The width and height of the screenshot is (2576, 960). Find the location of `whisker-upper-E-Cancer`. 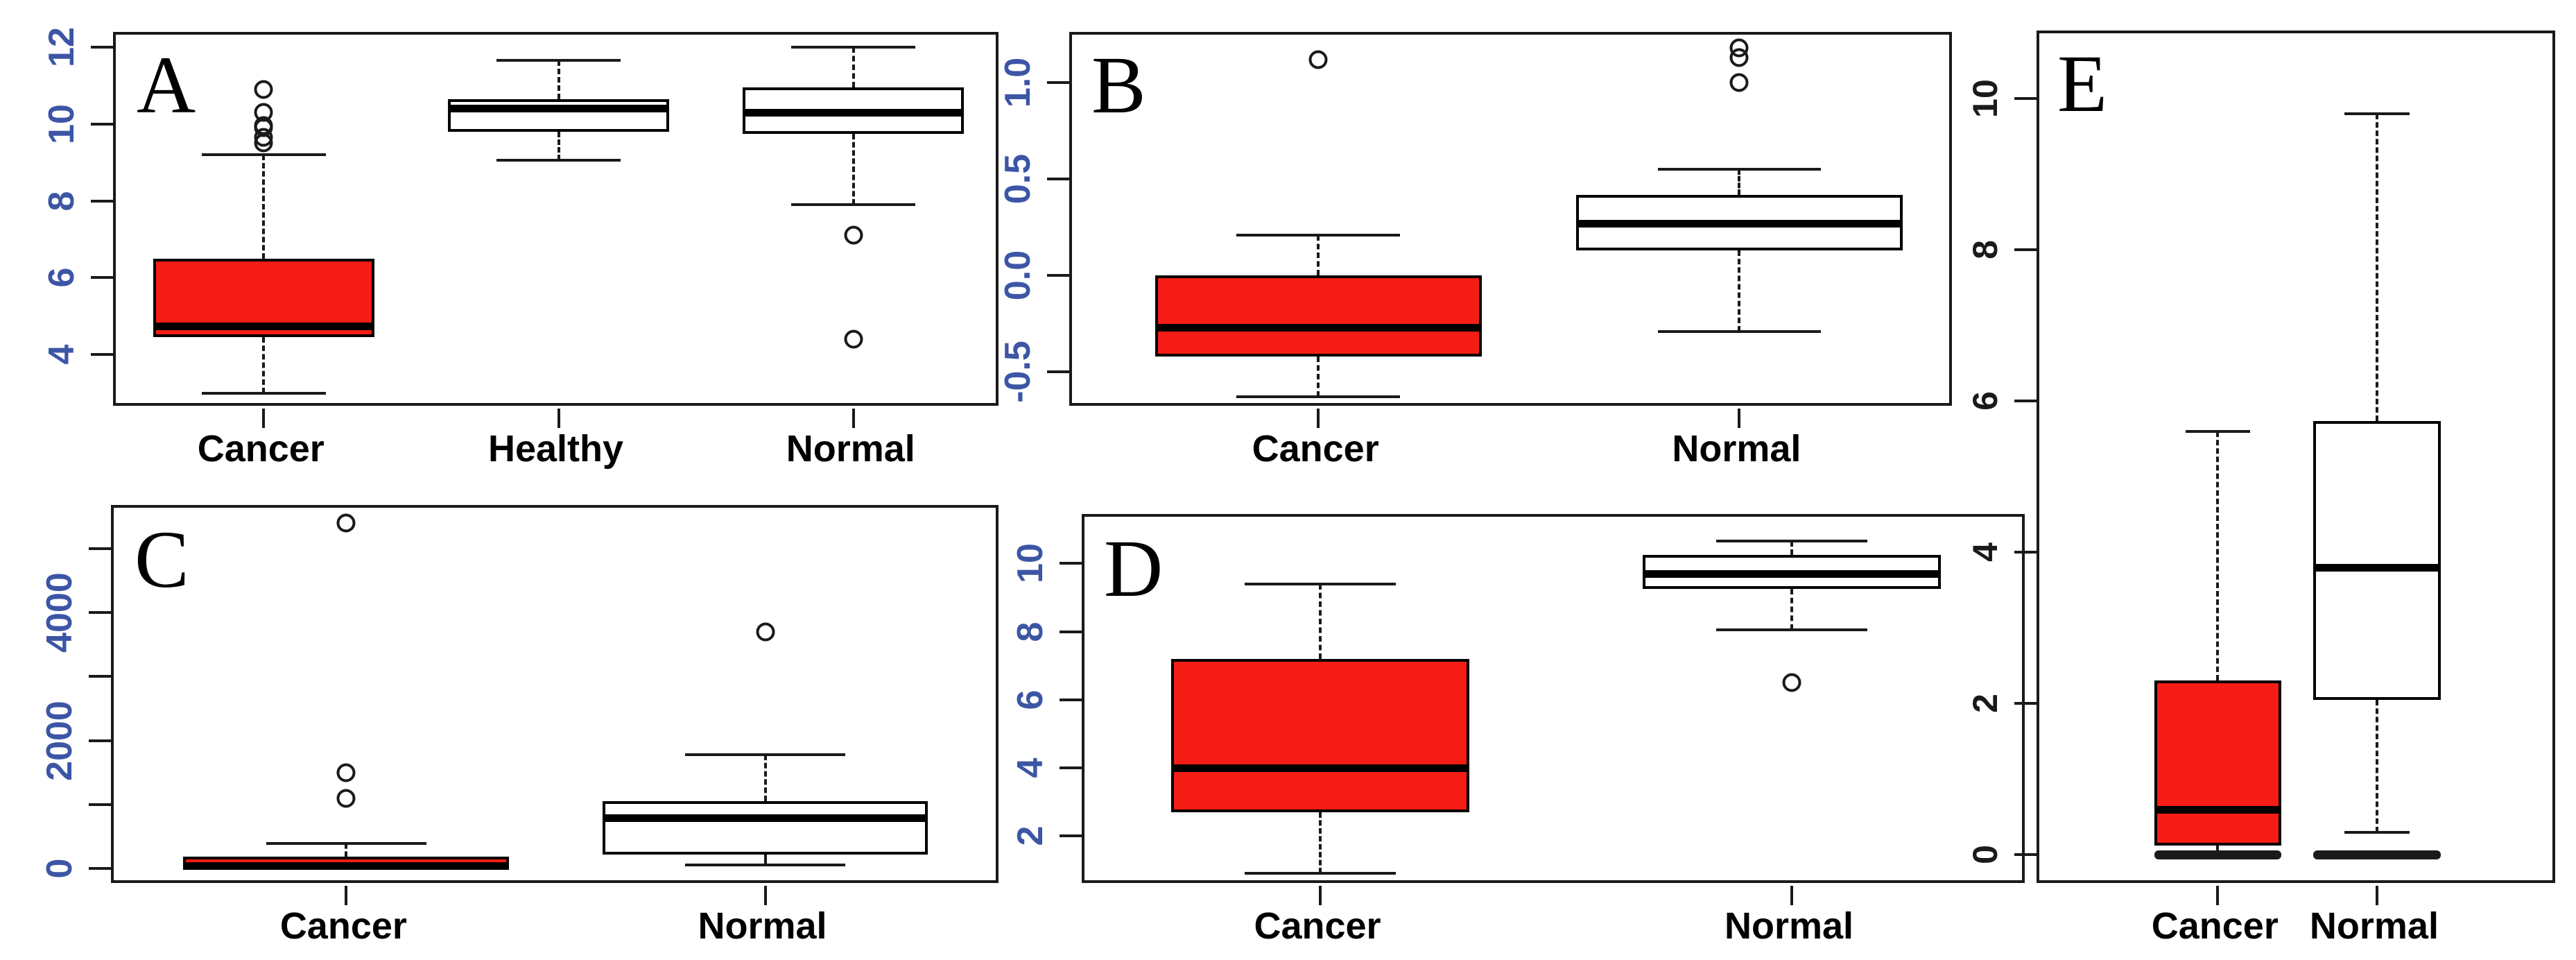

whisker-upper-E-Cancer is located at coordinates (2218, 556).